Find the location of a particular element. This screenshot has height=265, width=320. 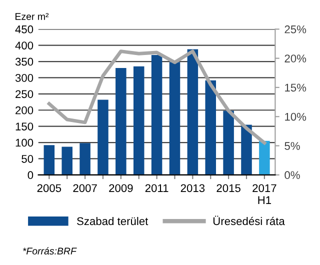

x-tick-label: 2013 is located at coordinates (192, 188).